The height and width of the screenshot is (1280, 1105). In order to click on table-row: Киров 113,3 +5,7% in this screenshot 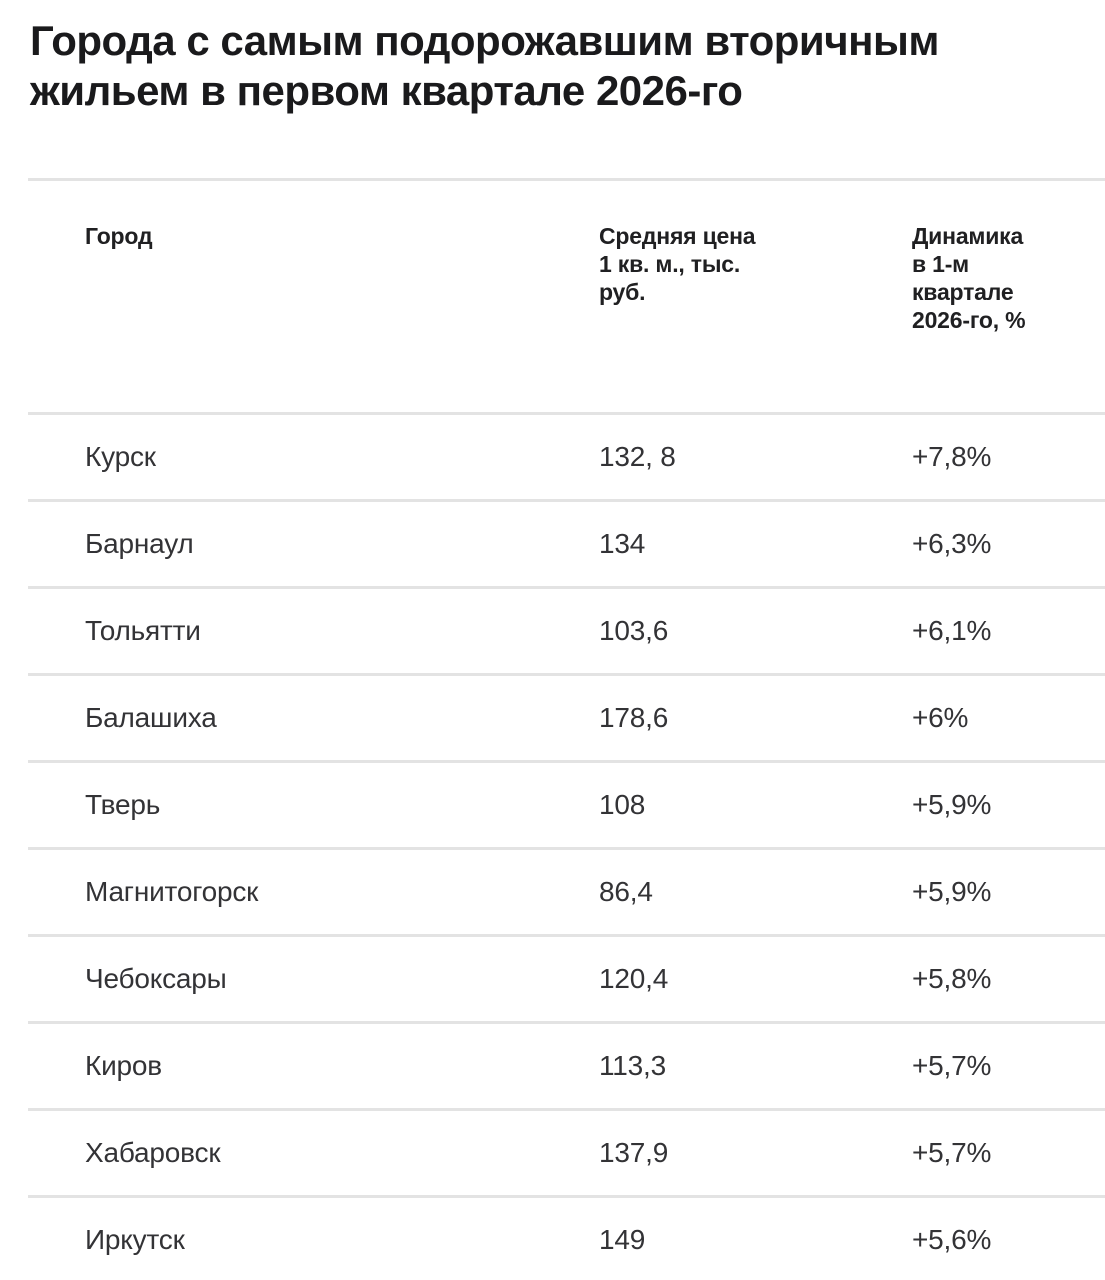, I will do `click(566, 1064)`.